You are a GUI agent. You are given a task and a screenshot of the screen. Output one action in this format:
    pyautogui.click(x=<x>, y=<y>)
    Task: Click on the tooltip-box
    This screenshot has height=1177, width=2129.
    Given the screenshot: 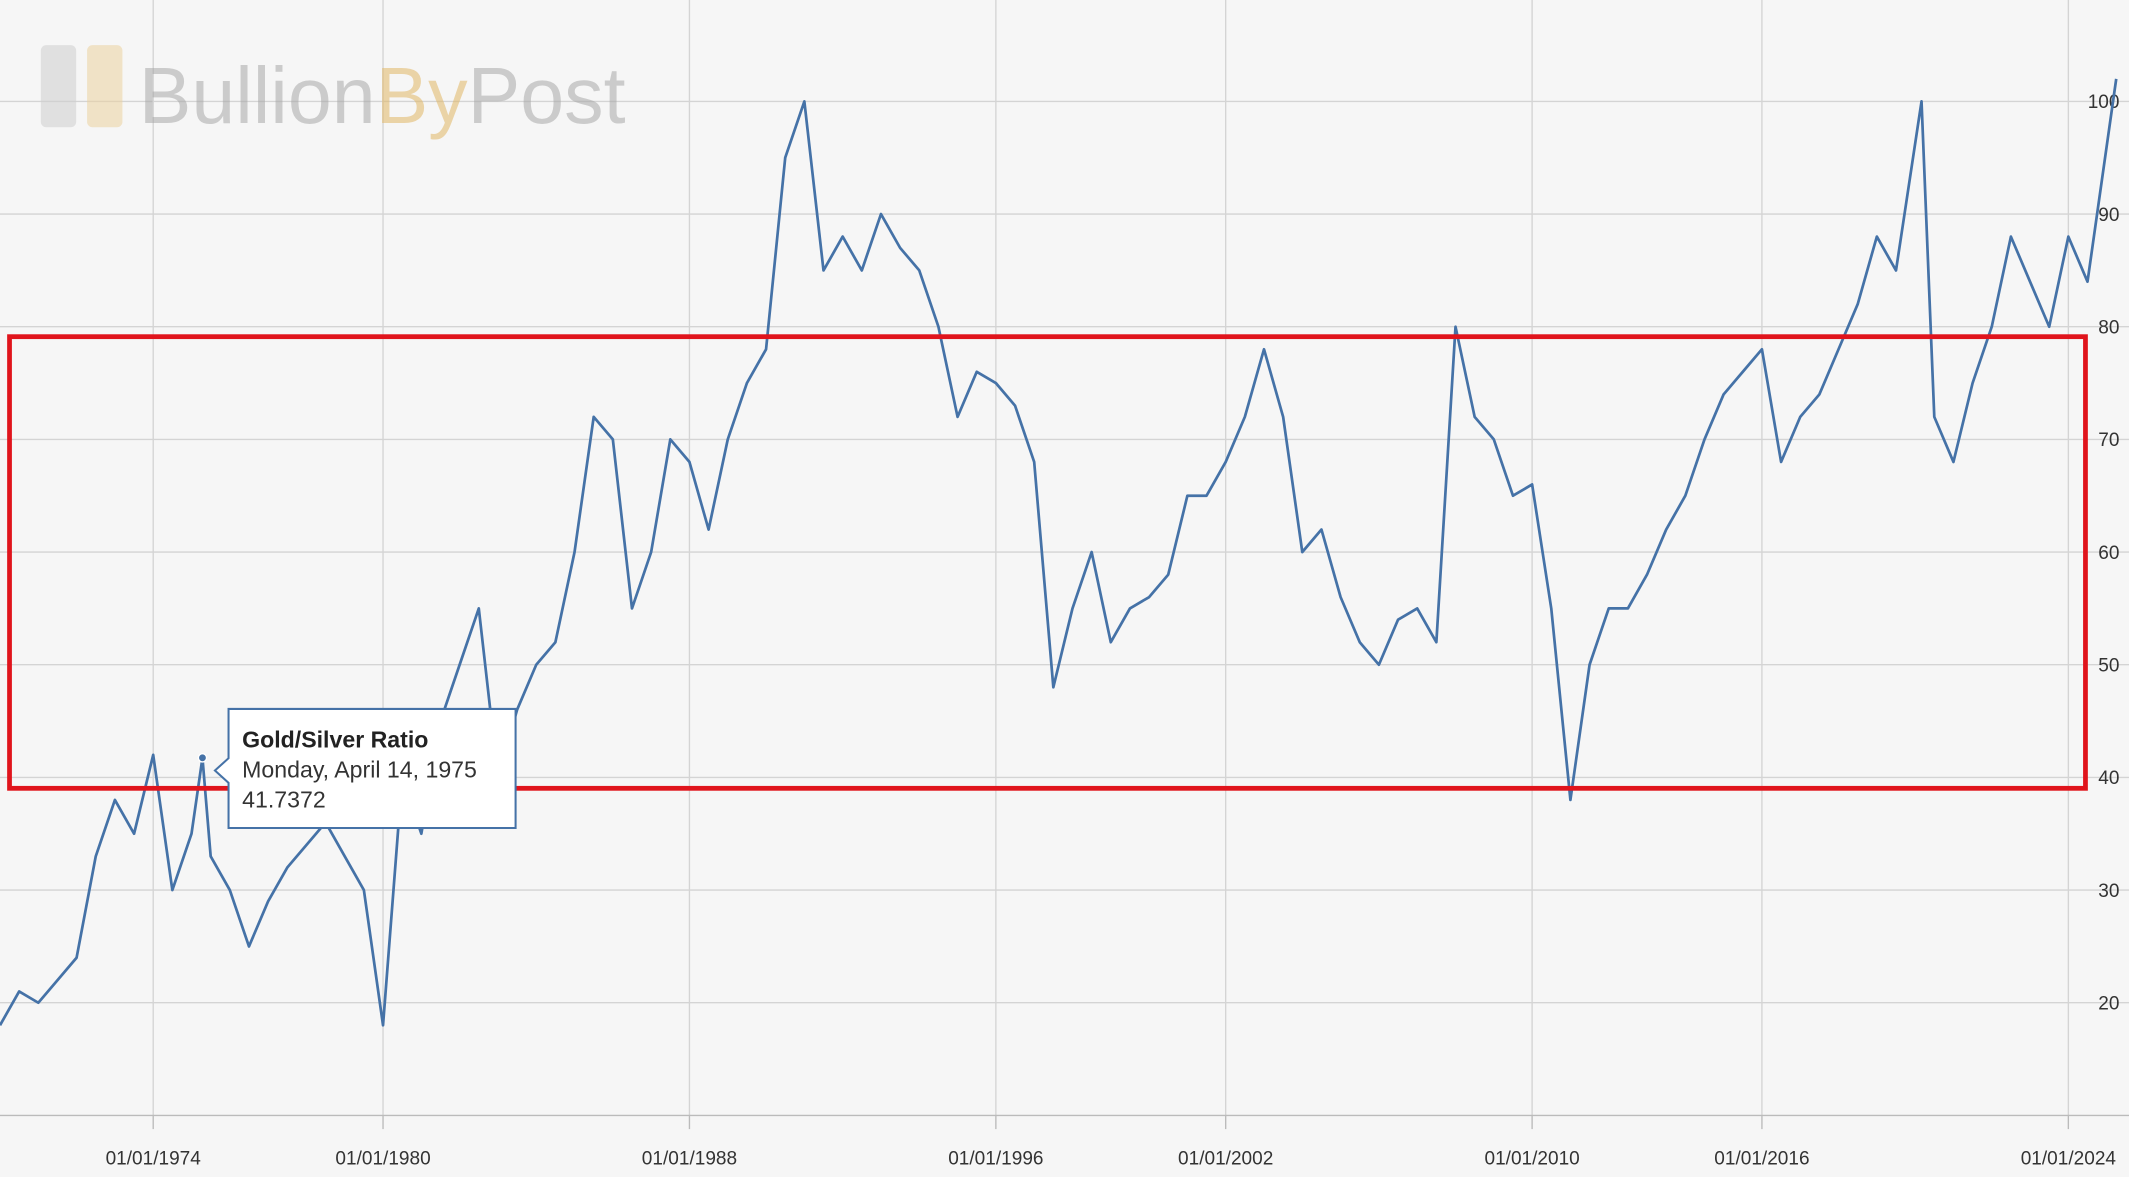 What is the action you would take?
    pyautogui.click(x=365, y=768)
    